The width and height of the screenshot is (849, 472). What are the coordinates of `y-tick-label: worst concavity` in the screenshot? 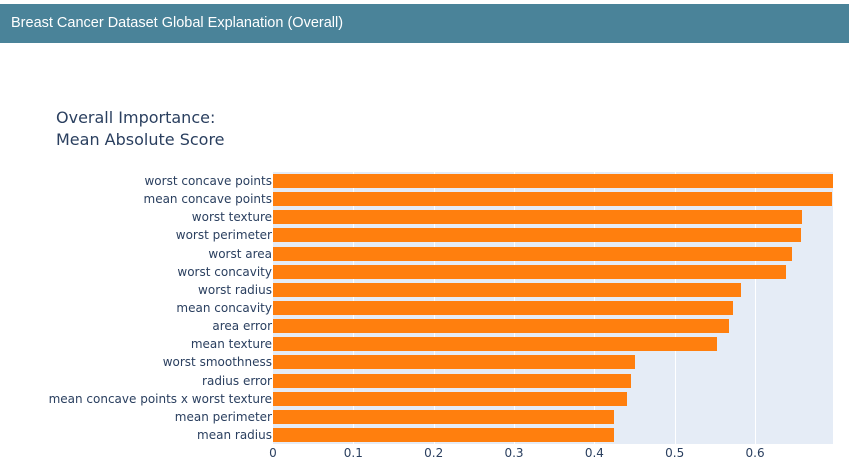 It's located at (224, 271).